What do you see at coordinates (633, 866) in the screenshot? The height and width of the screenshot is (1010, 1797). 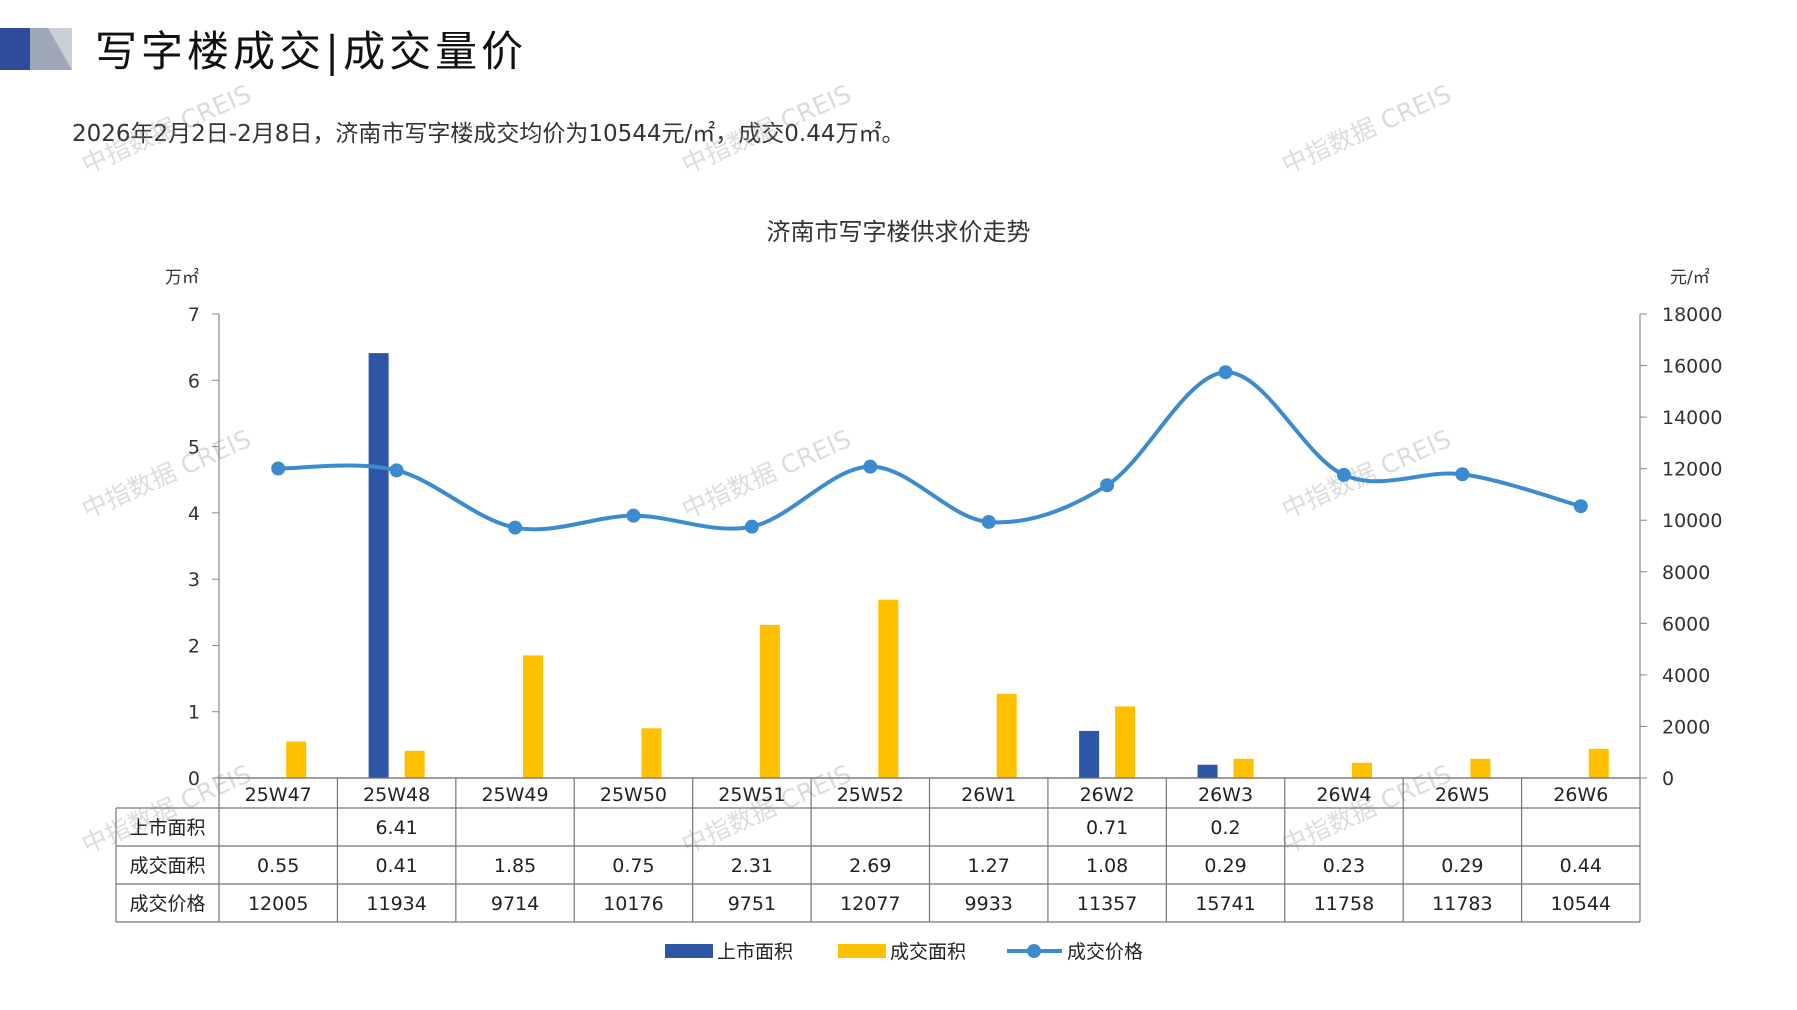 I see `table-cell: 0.75` at bounding box center [633, 866].